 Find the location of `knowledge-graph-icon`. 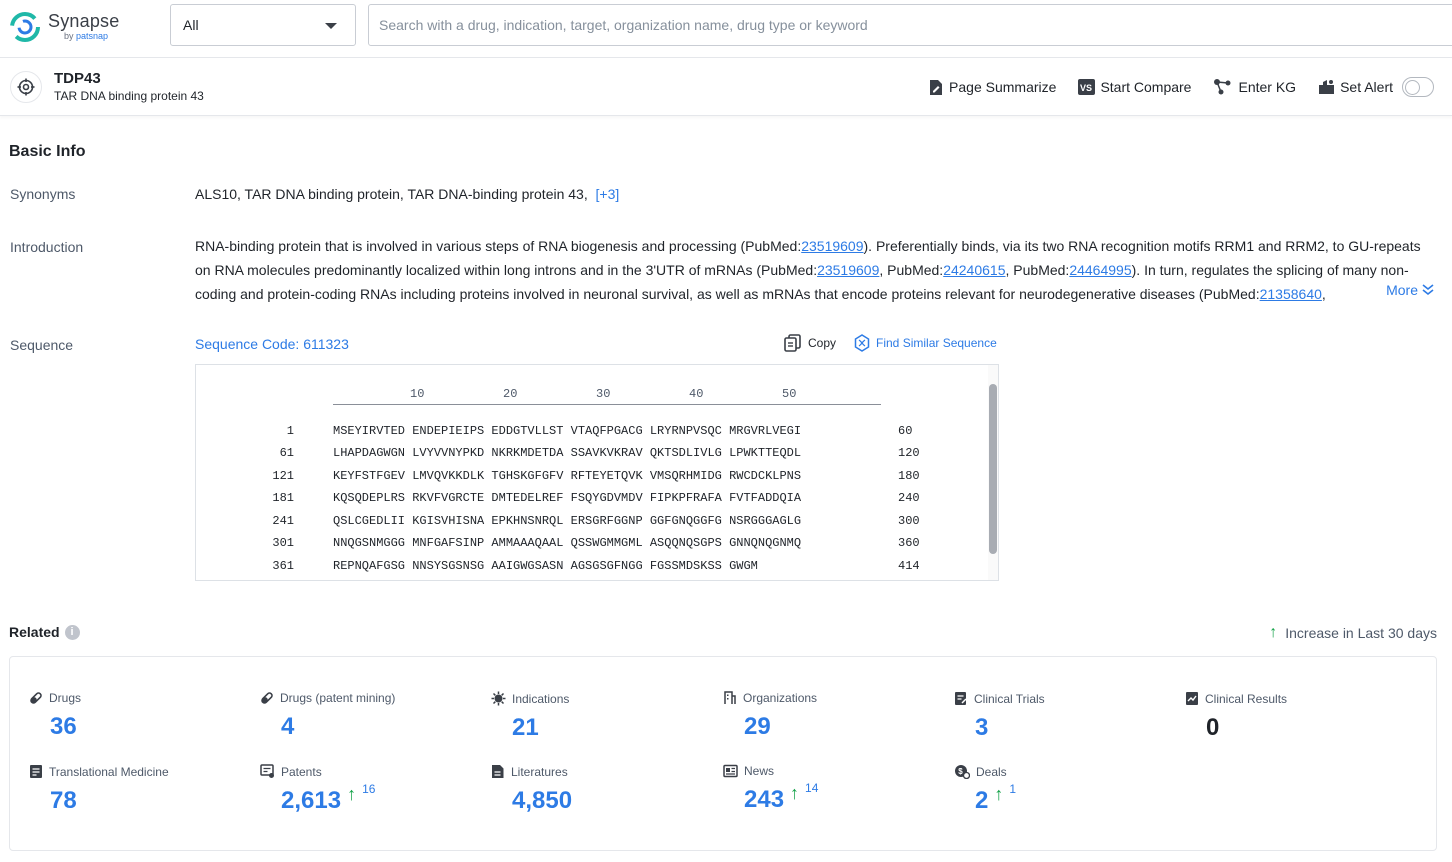

knowledge-graph-icon is located at coordinates (1223, 87).